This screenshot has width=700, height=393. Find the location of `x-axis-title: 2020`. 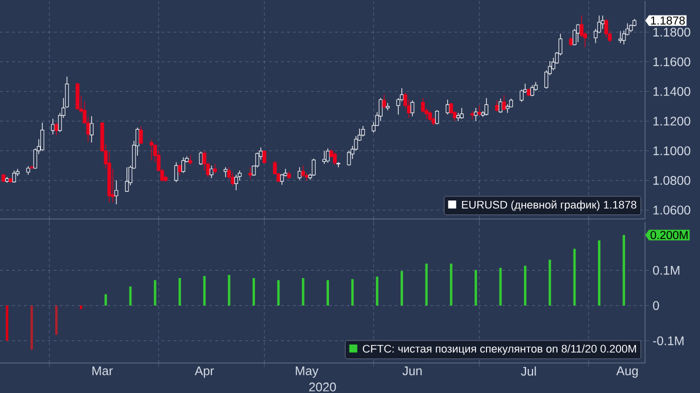

x-axis-title: 2020 is located at coordinates (322, 387).